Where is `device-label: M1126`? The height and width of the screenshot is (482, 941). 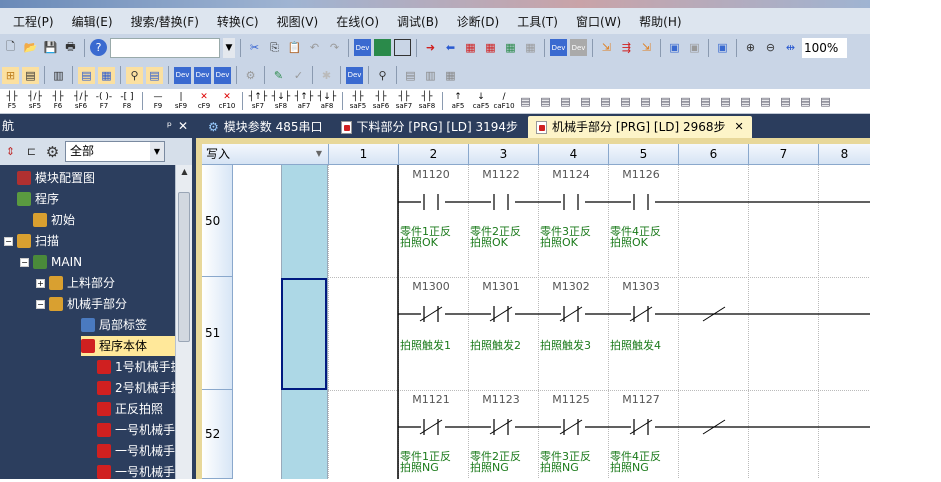 device-label: M1126 is located at coordinates (641, 174).